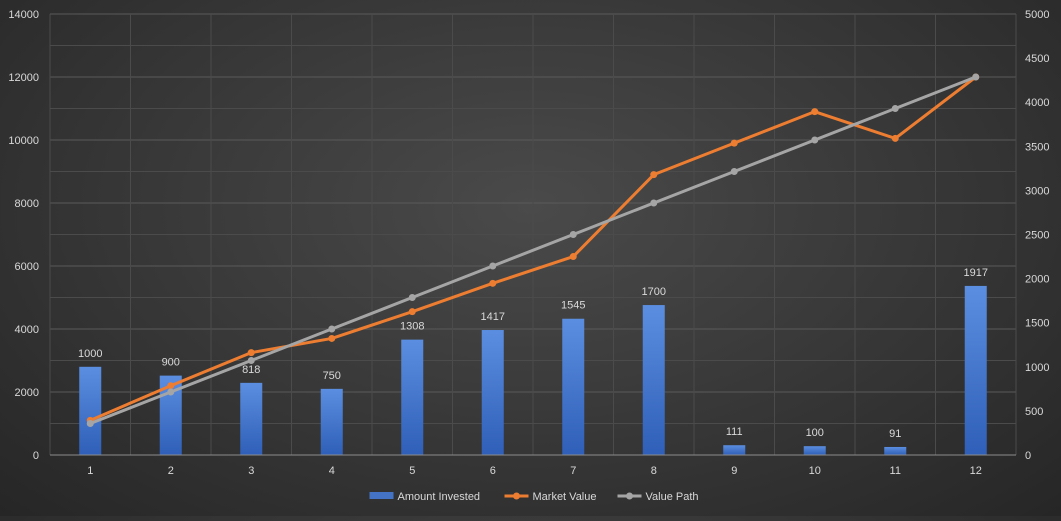 The width and height of the screenshot is (1061, 521). What do you see at coordinates (90, 354) in the screenshot?
I see `bar-data-label: 1000` at bounding box center [90, 354].